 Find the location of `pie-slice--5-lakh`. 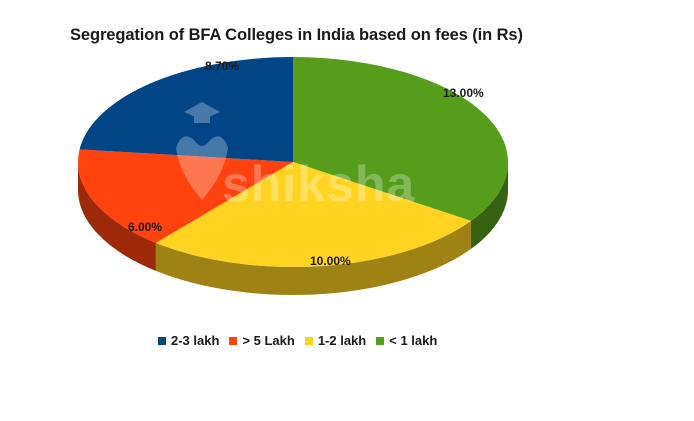

pie-slice--5-lakh is located at coordinates (185, 196).